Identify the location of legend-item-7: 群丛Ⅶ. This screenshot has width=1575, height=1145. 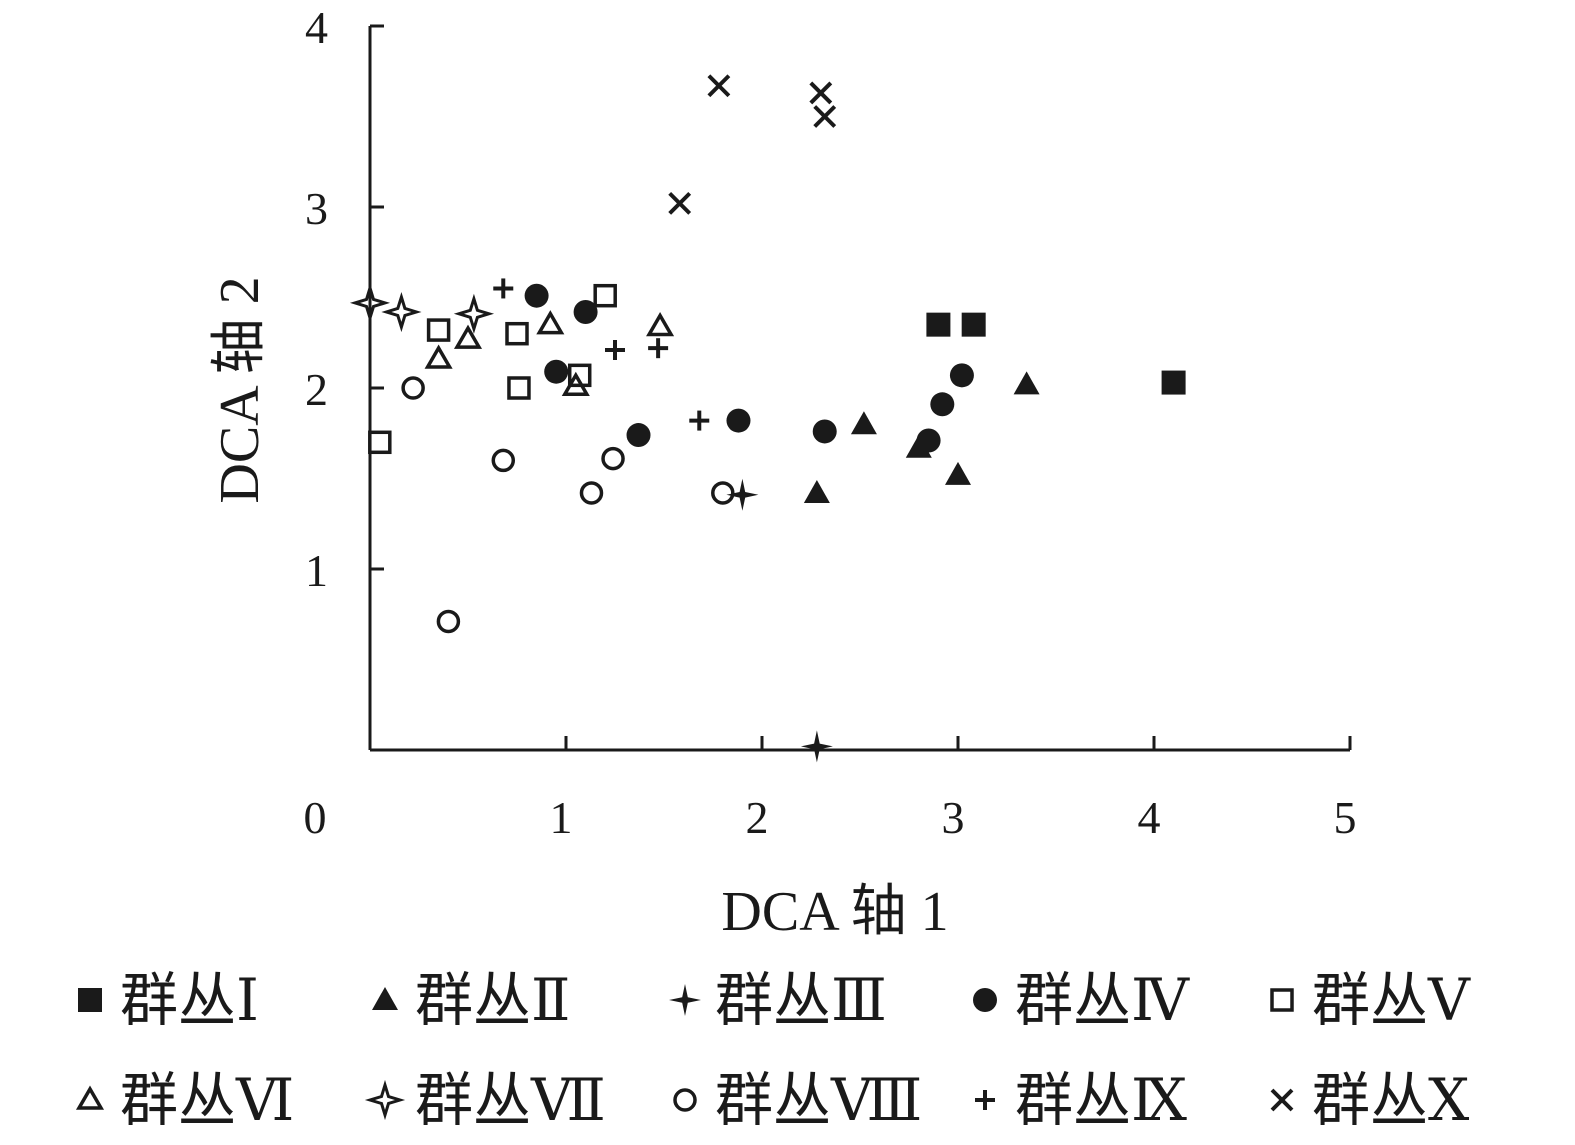
(485, 1100).